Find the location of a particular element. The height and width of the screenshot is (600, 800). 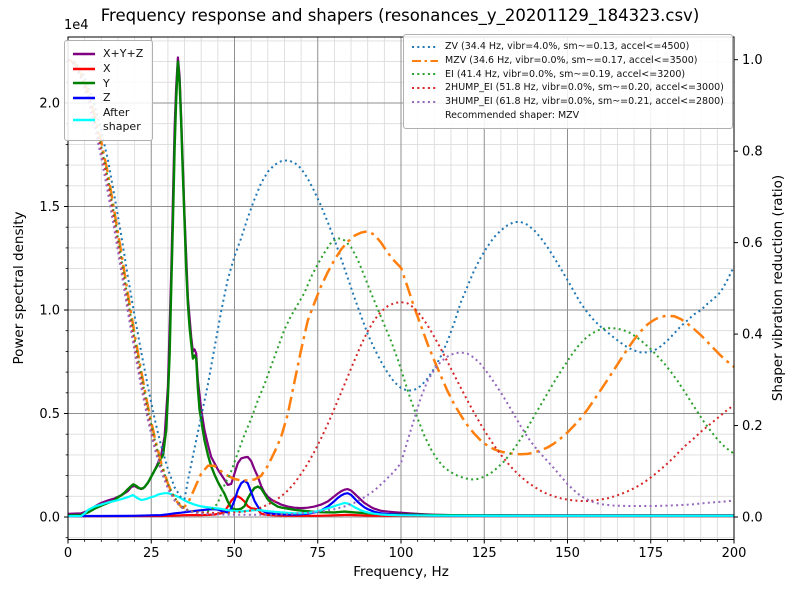

x-tick-label: 200 is located at coordinates (734, 553).